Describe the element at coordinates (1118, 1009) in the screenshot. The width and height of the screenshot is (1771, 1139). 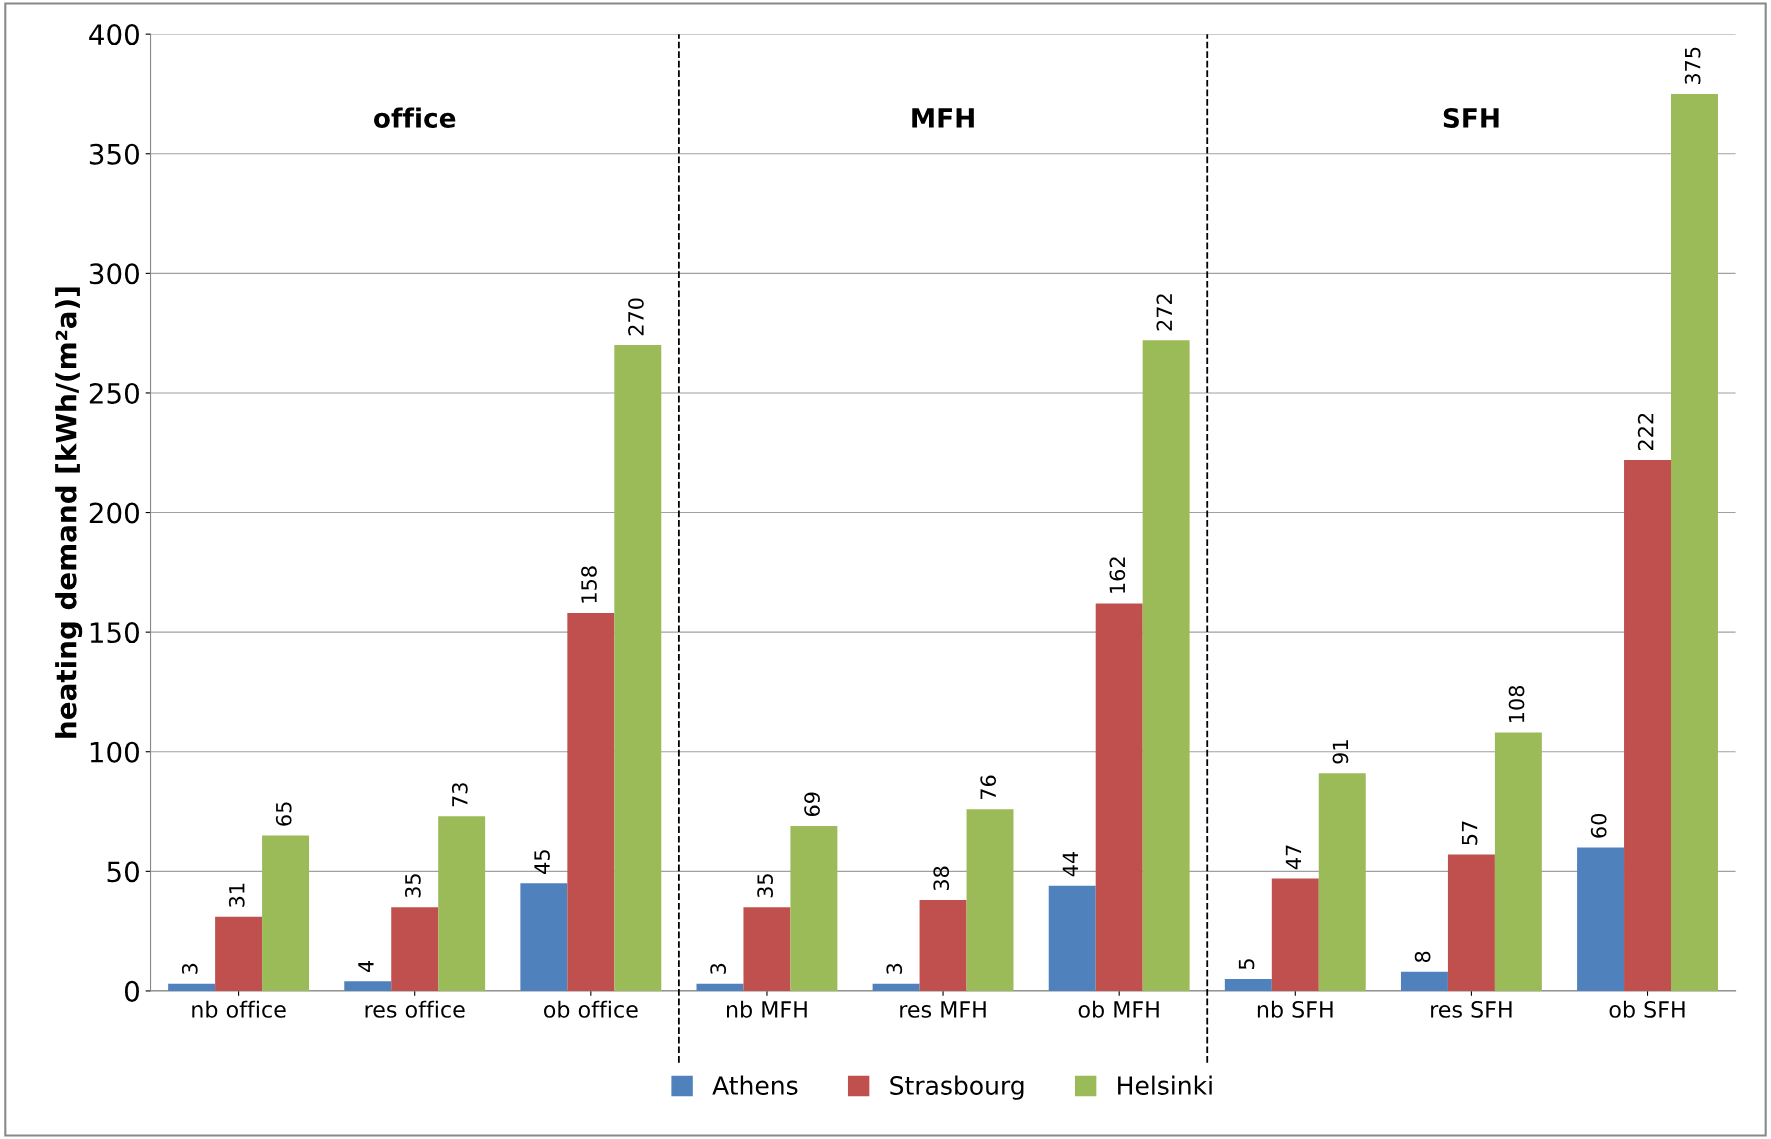
I see `x-tick-label: ob MFH` at that location.